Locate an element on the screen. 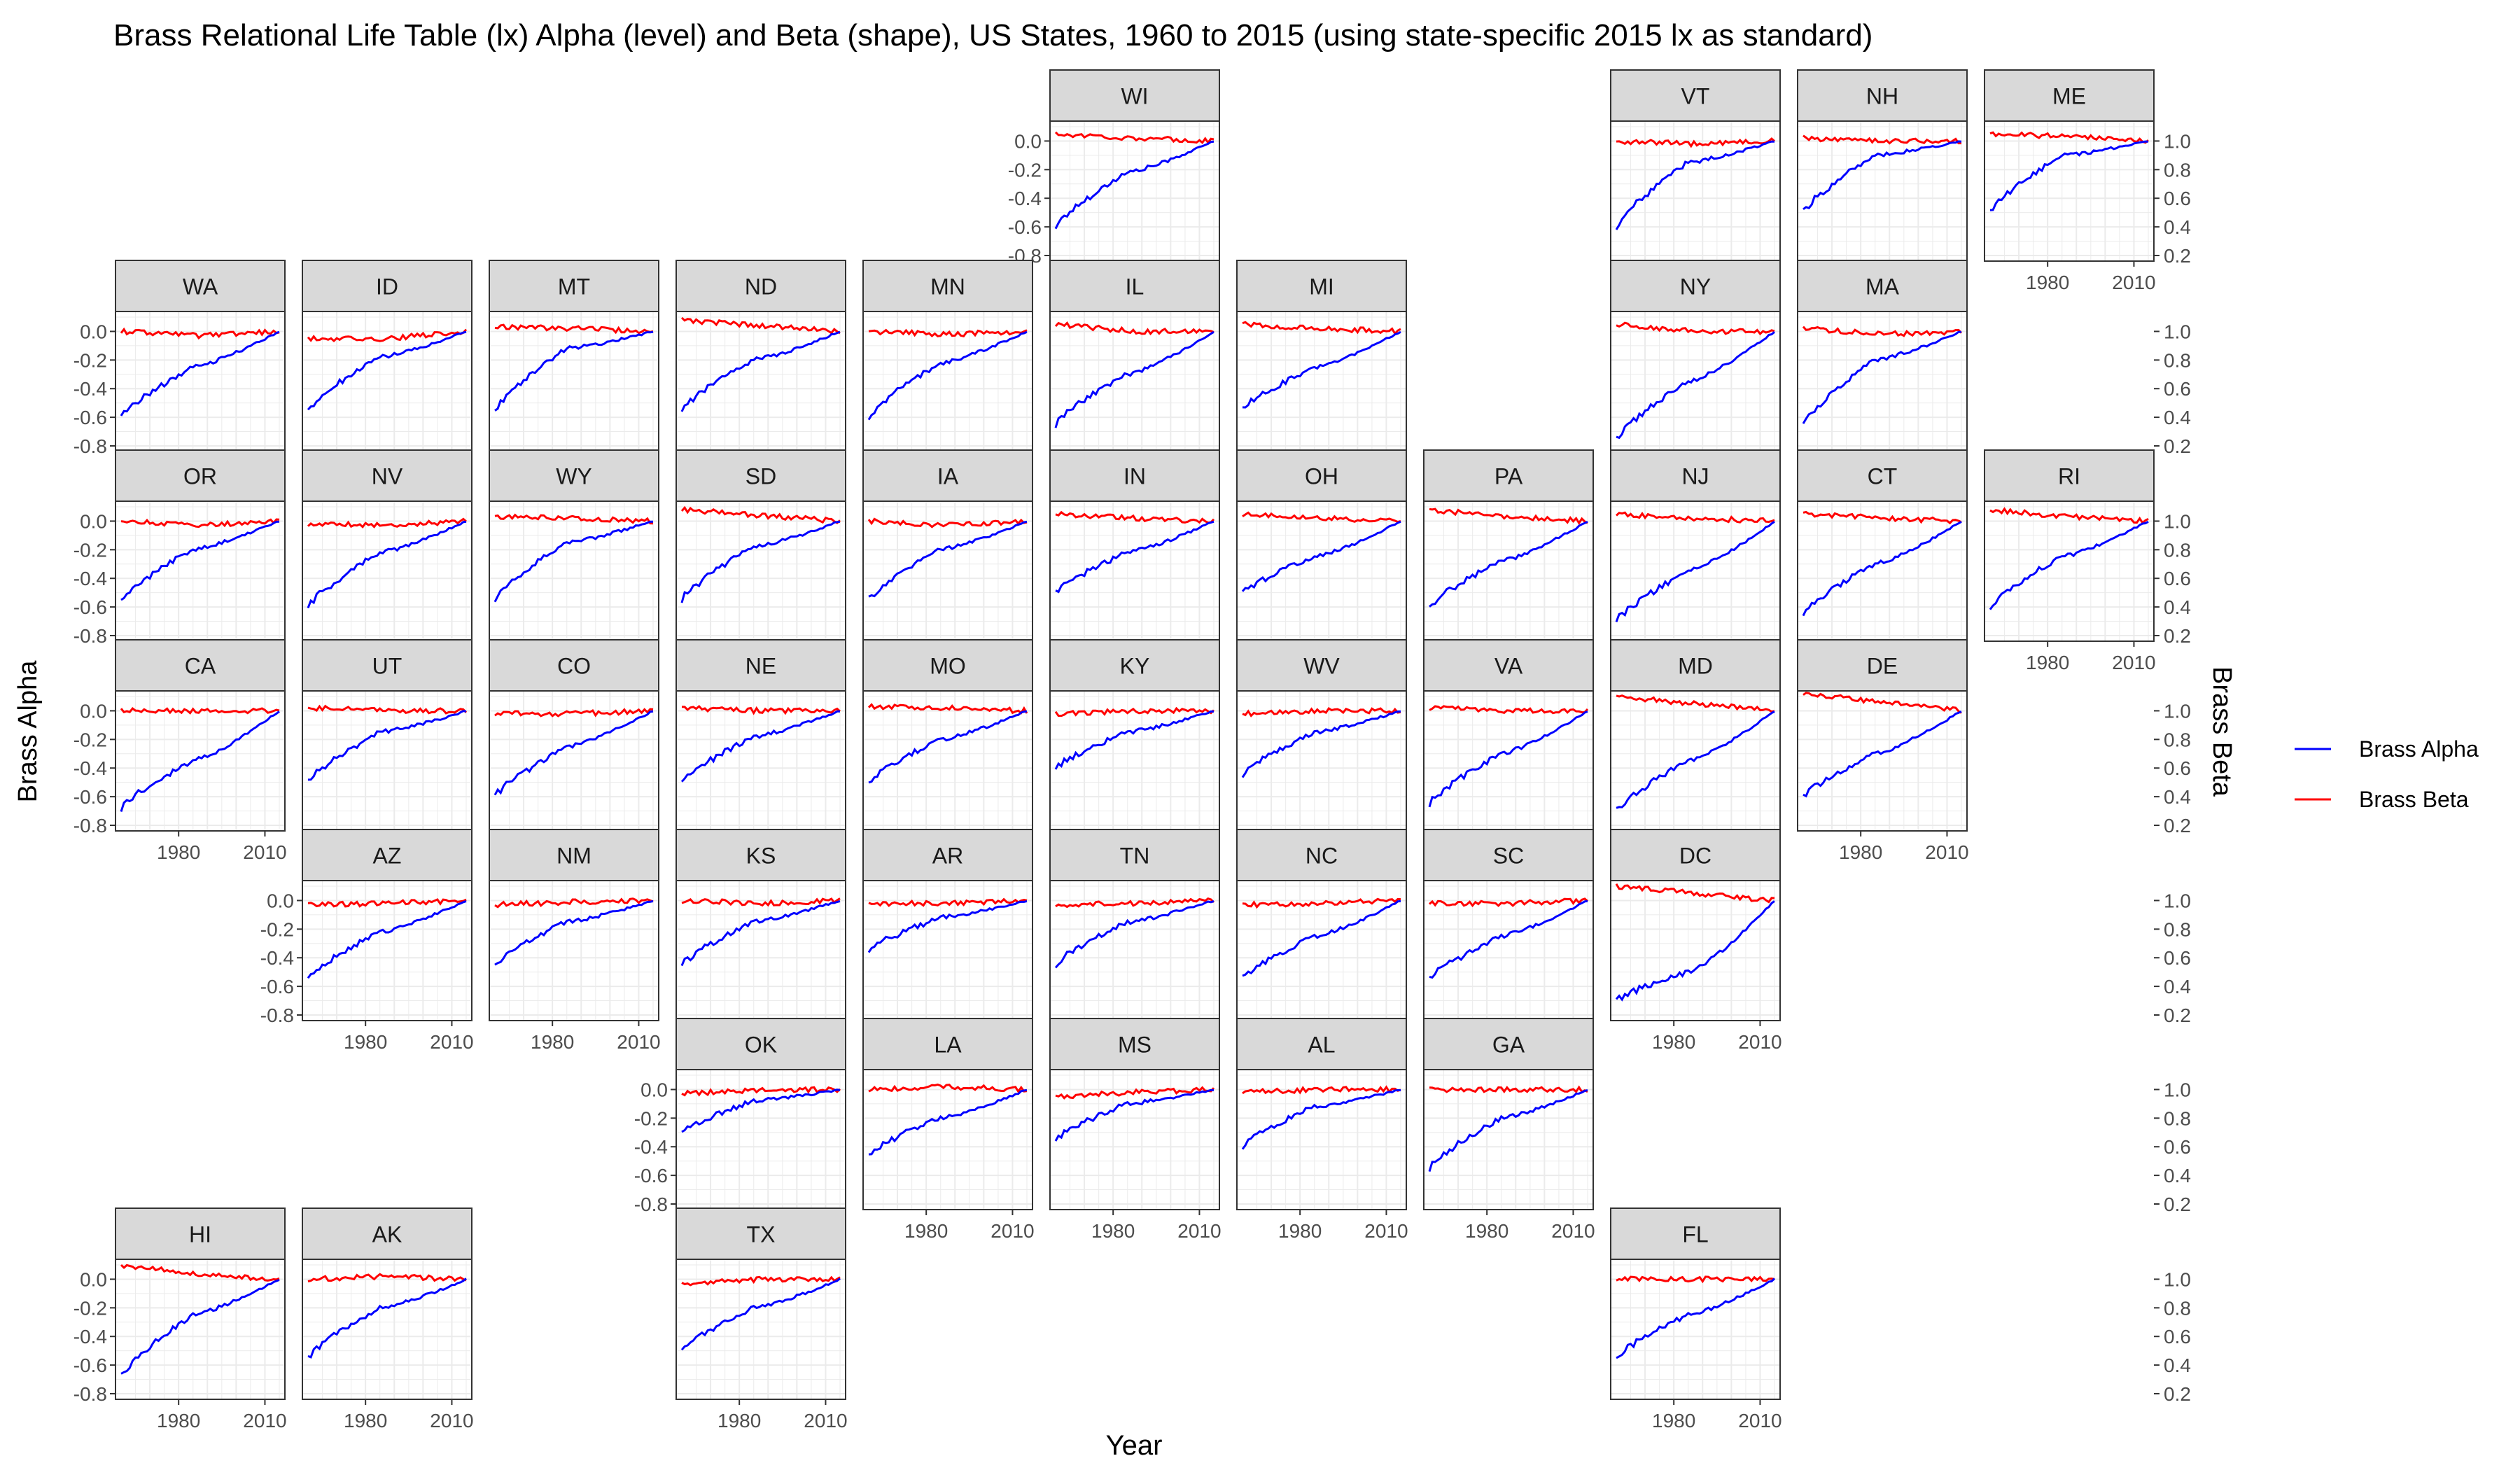 The height and width of the screenshot is (1470, 2520). panel-sd: SD is located at coordinates (761, 545).